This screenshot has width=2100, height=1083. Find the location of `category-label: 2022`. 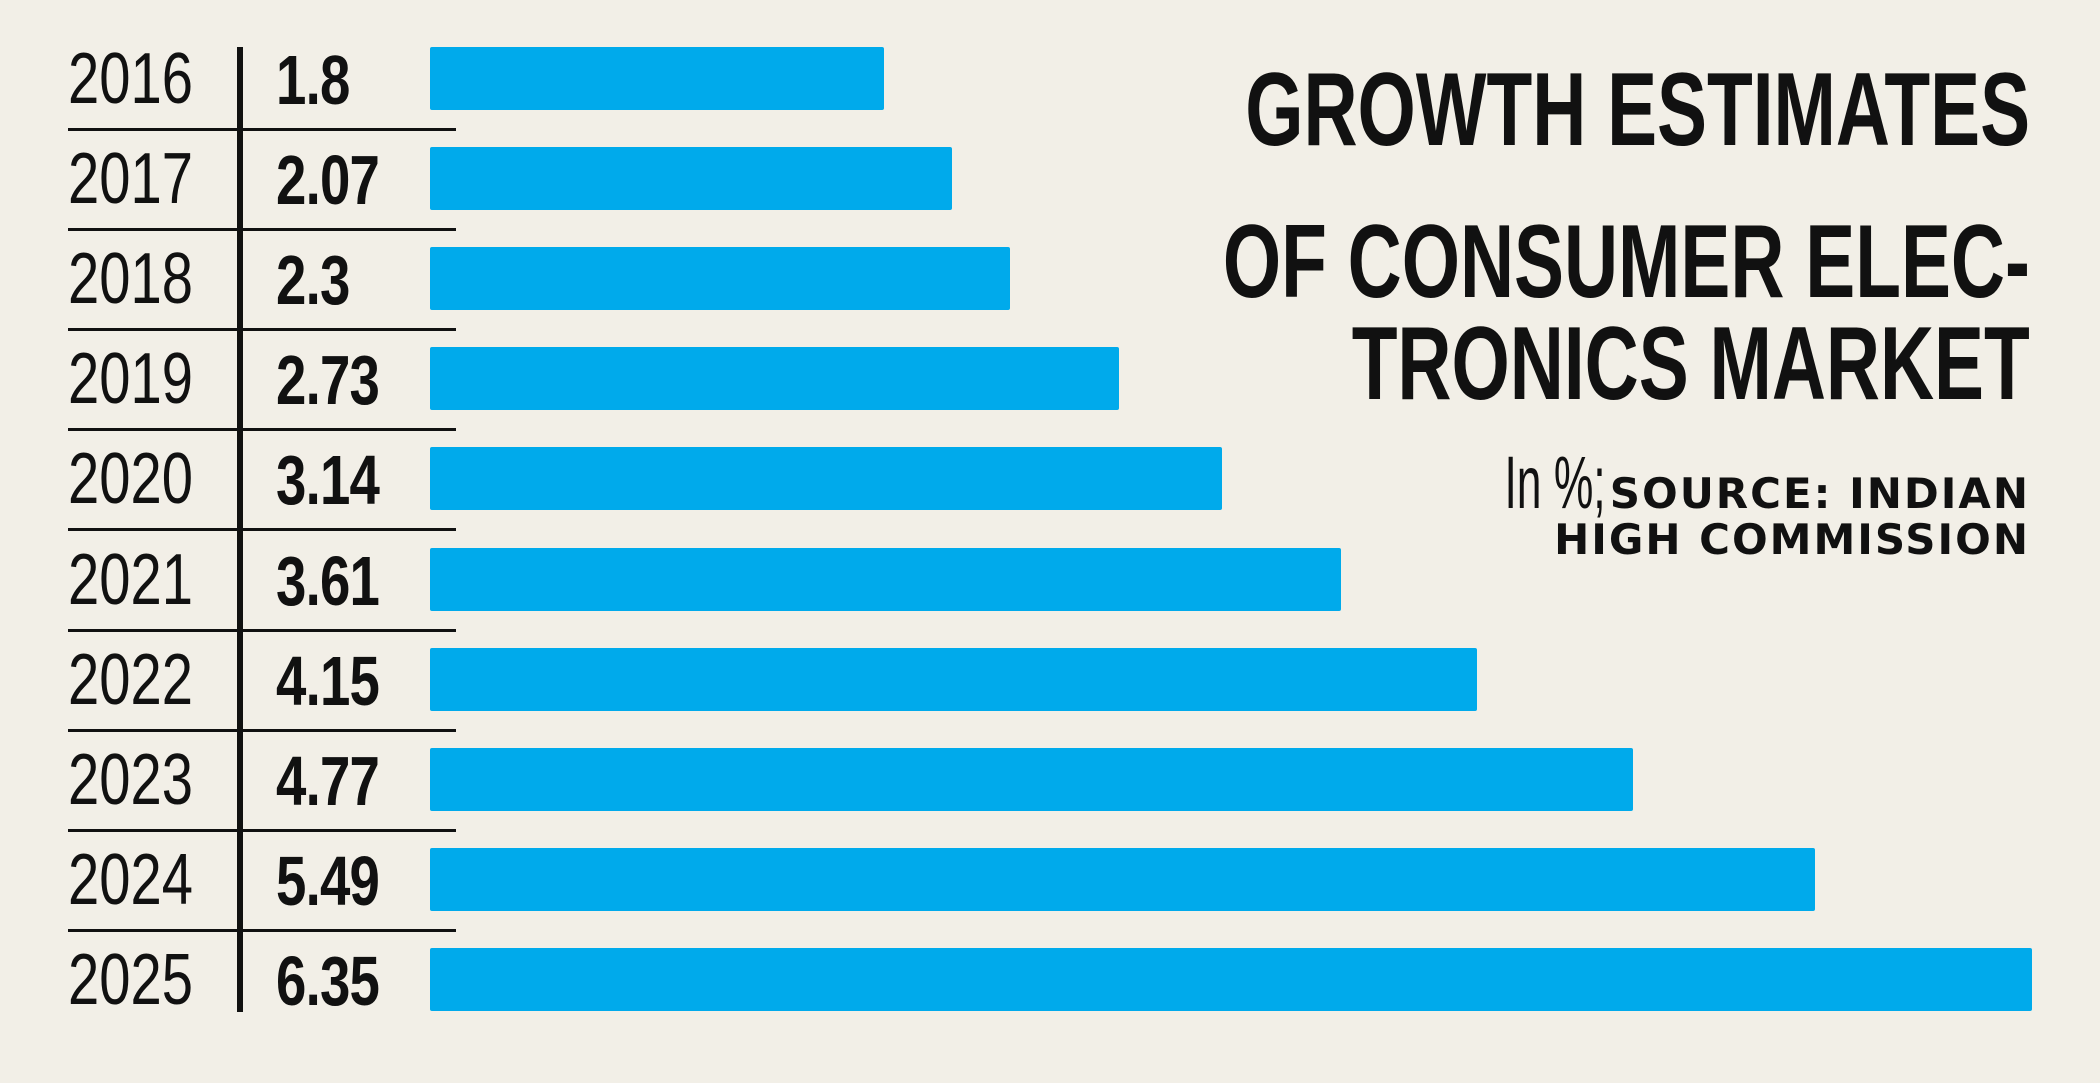

category-label: 2022 is located at coordinates (130, 679).